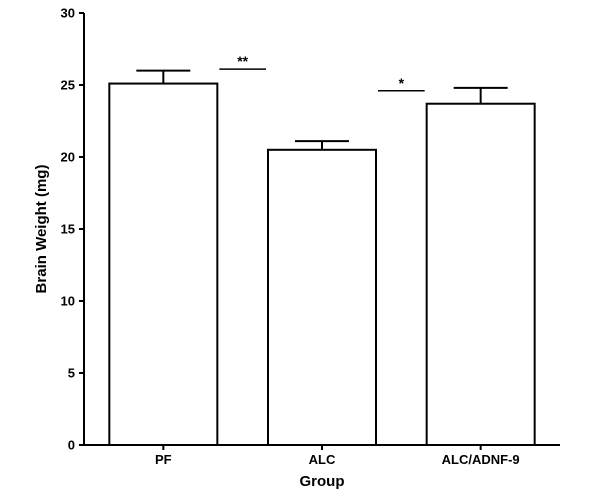  Describe the element at coordinates (322, 109) in the screenshot. I see `error-bars-group` at that location.